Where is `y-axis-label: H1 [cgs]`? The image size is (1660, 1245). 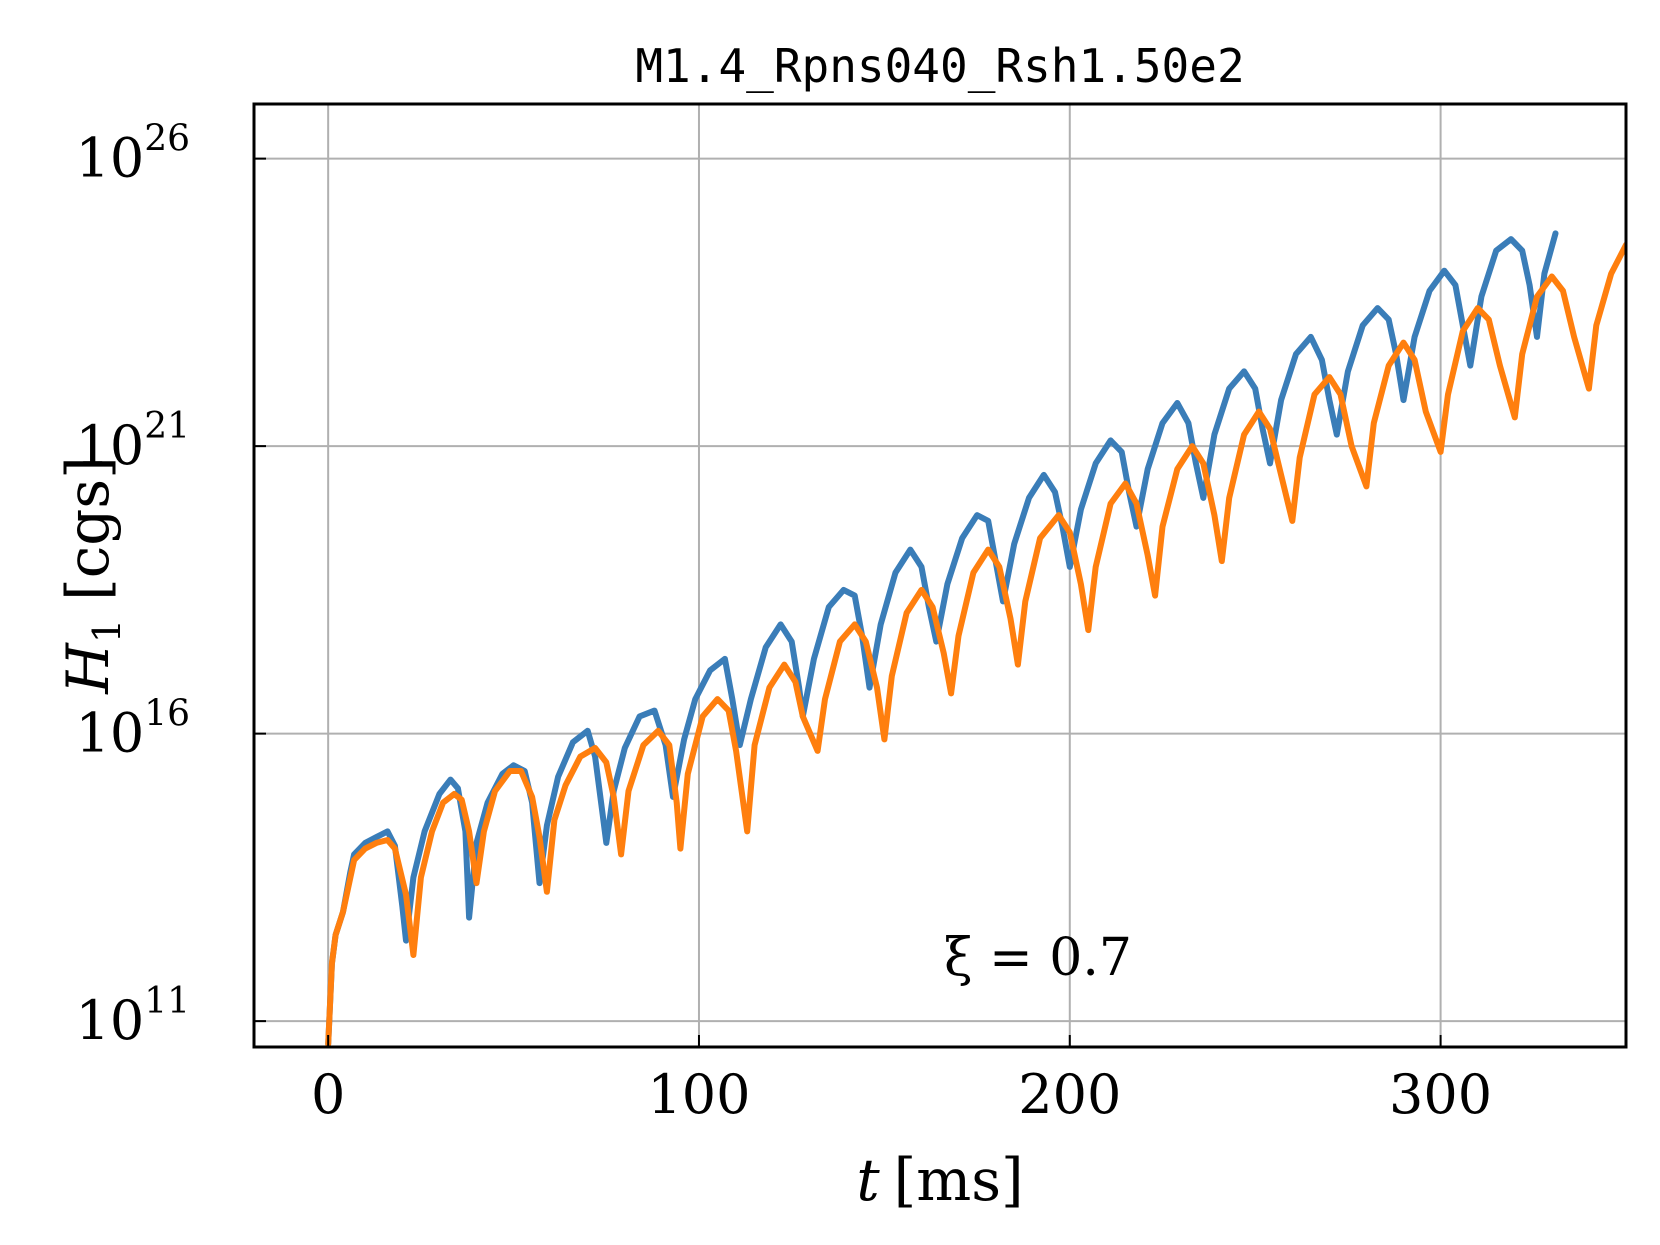
y-axis-label: H1 [cgs] is located at coordinates (91, 575).